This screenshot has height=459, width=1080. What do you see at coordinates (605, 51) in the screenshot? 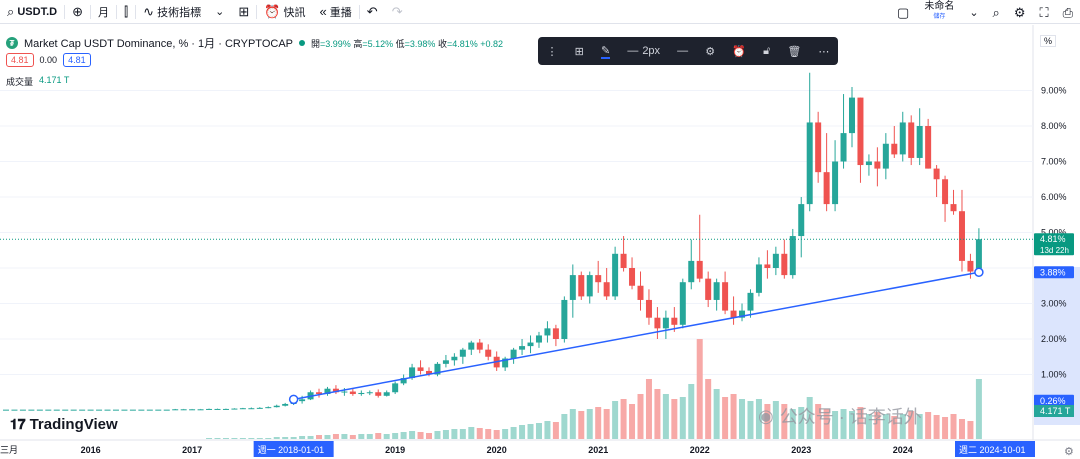
I see `color-button: ✎` at bounding box center [605, 51].